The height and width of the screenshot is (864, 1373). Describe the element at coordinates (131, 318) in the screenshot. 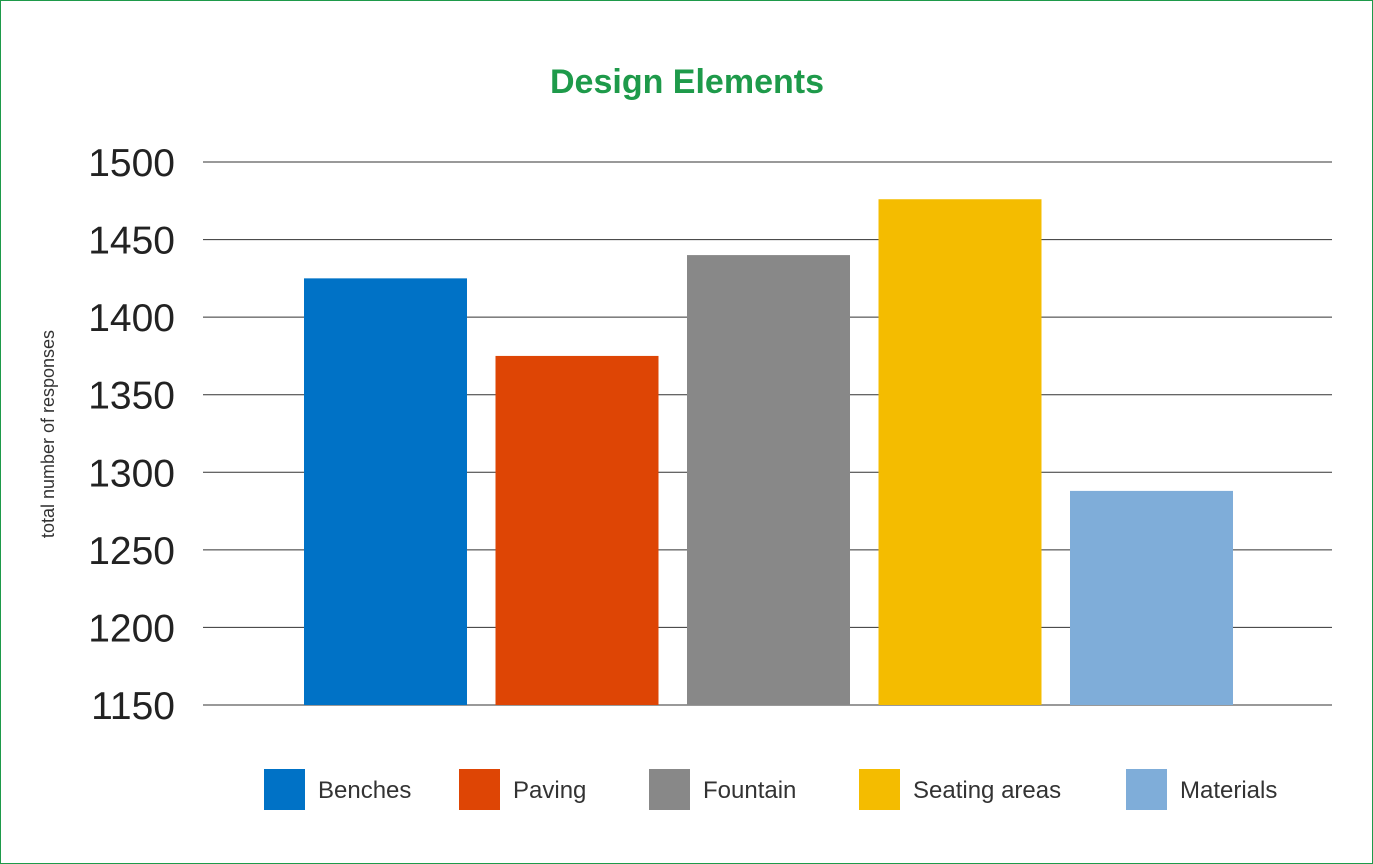

I see `y-tick-label: 1400` at that location.